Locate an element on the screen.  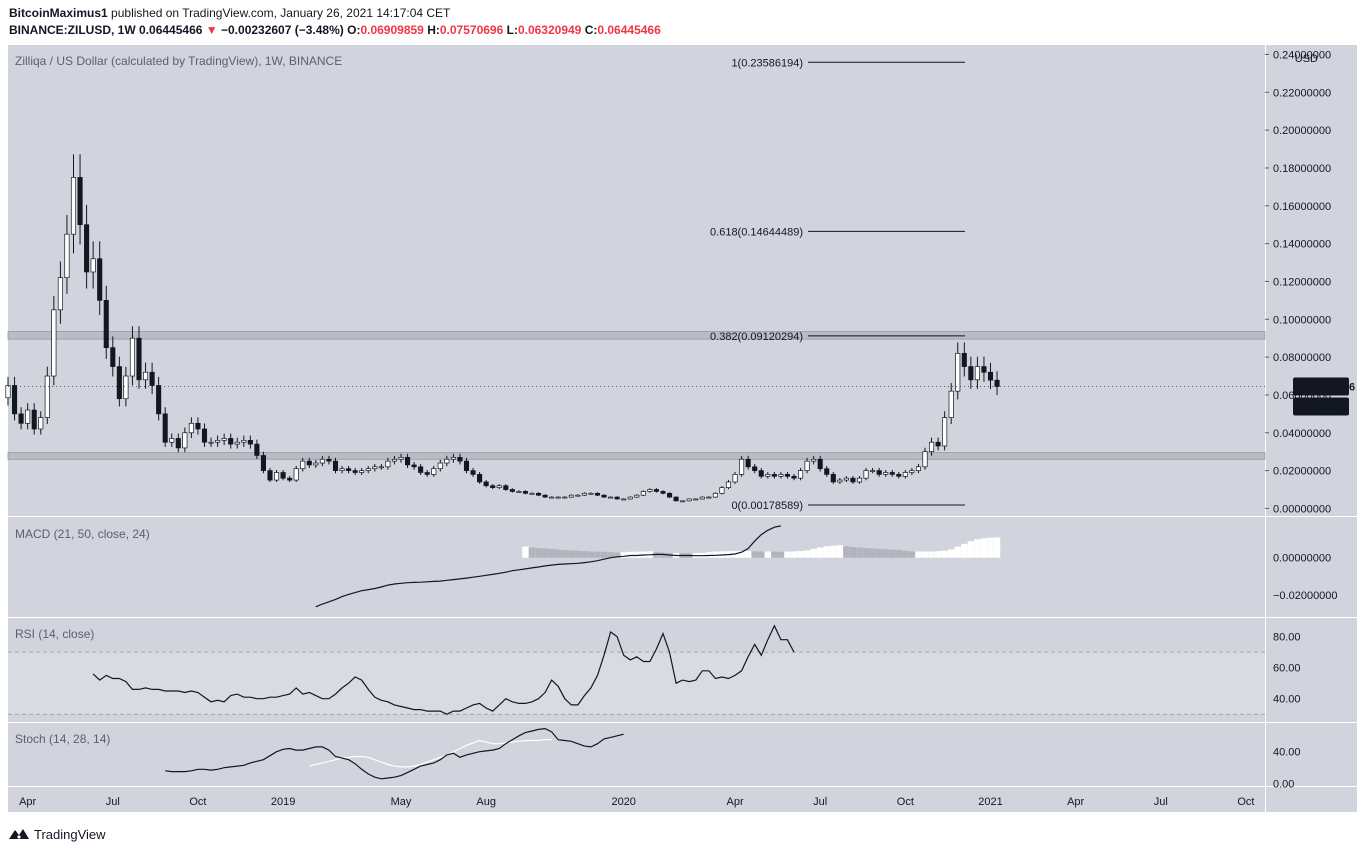
last-price-tag is located at coordinates (1321, 386).